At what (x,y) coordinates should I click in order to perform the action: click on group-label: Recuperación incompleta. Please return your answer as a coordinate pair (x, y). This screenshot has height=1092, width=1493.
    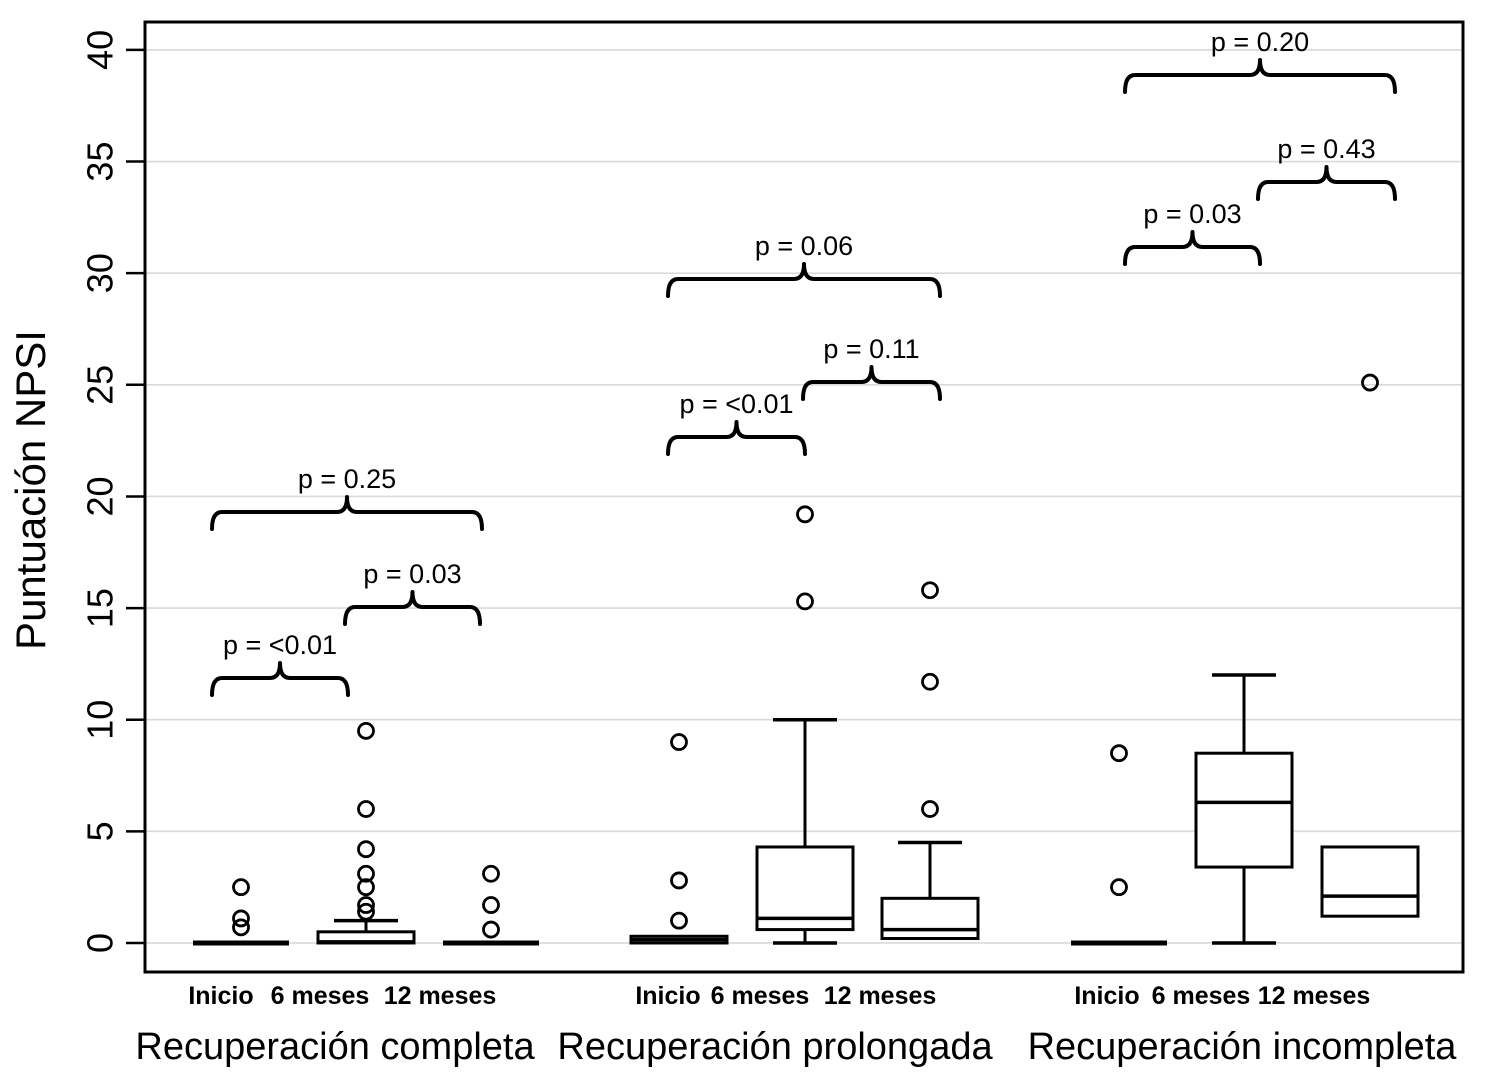
    Looking at the image, I should click on (1243, 1047).